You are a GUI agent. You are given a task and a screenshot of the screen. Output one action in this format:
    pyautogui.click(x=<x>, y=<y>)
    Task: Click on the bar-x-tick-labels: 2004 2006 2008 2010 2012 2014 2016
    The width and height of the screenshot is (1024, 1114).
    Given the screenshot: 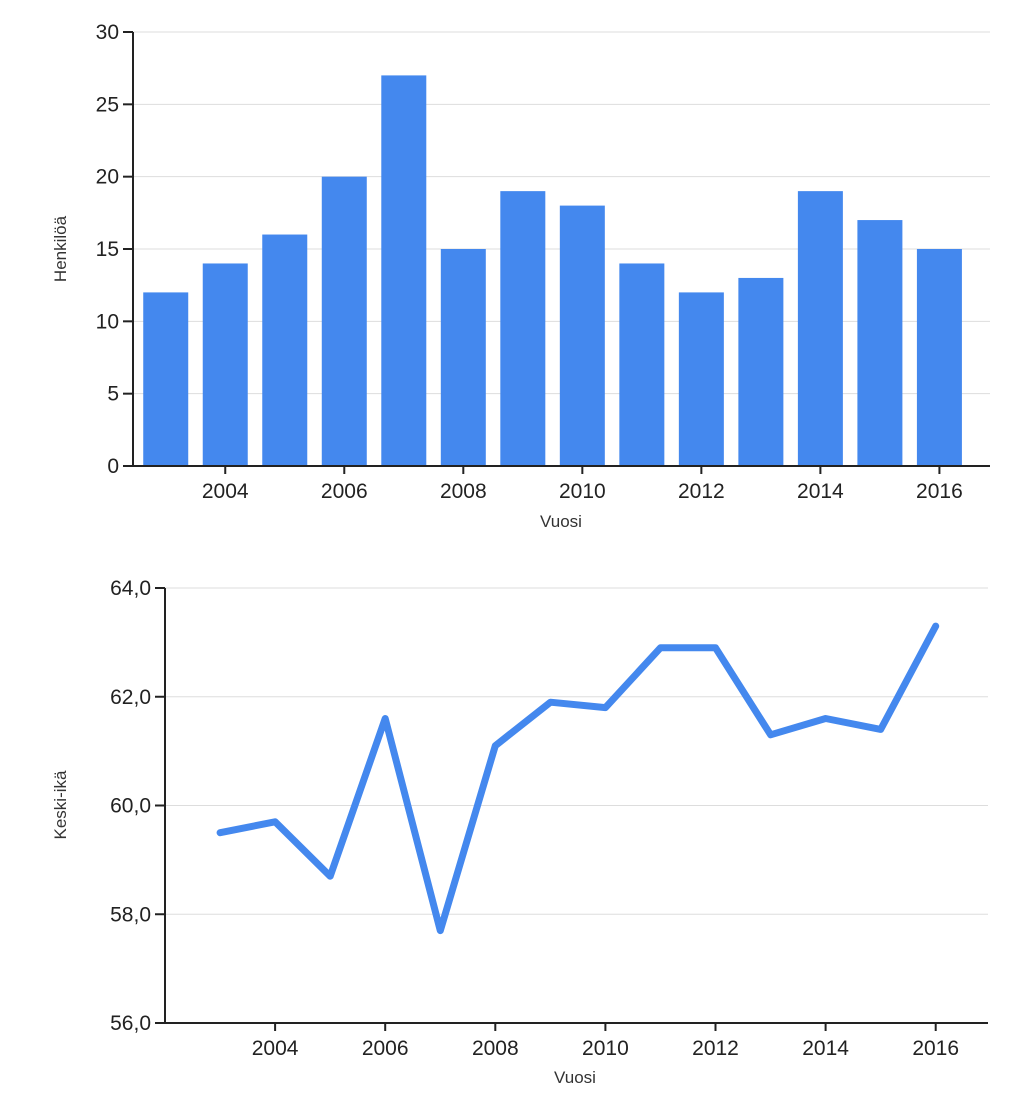 What is the action you would take?
    pyautogui.click(x=582, y=491)
    